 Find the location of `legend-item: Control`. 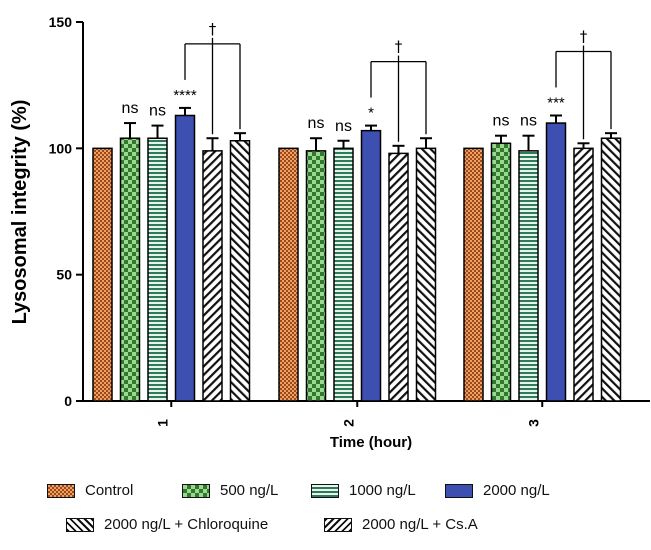

legend-item: Control is located at coordinates (90, 490).